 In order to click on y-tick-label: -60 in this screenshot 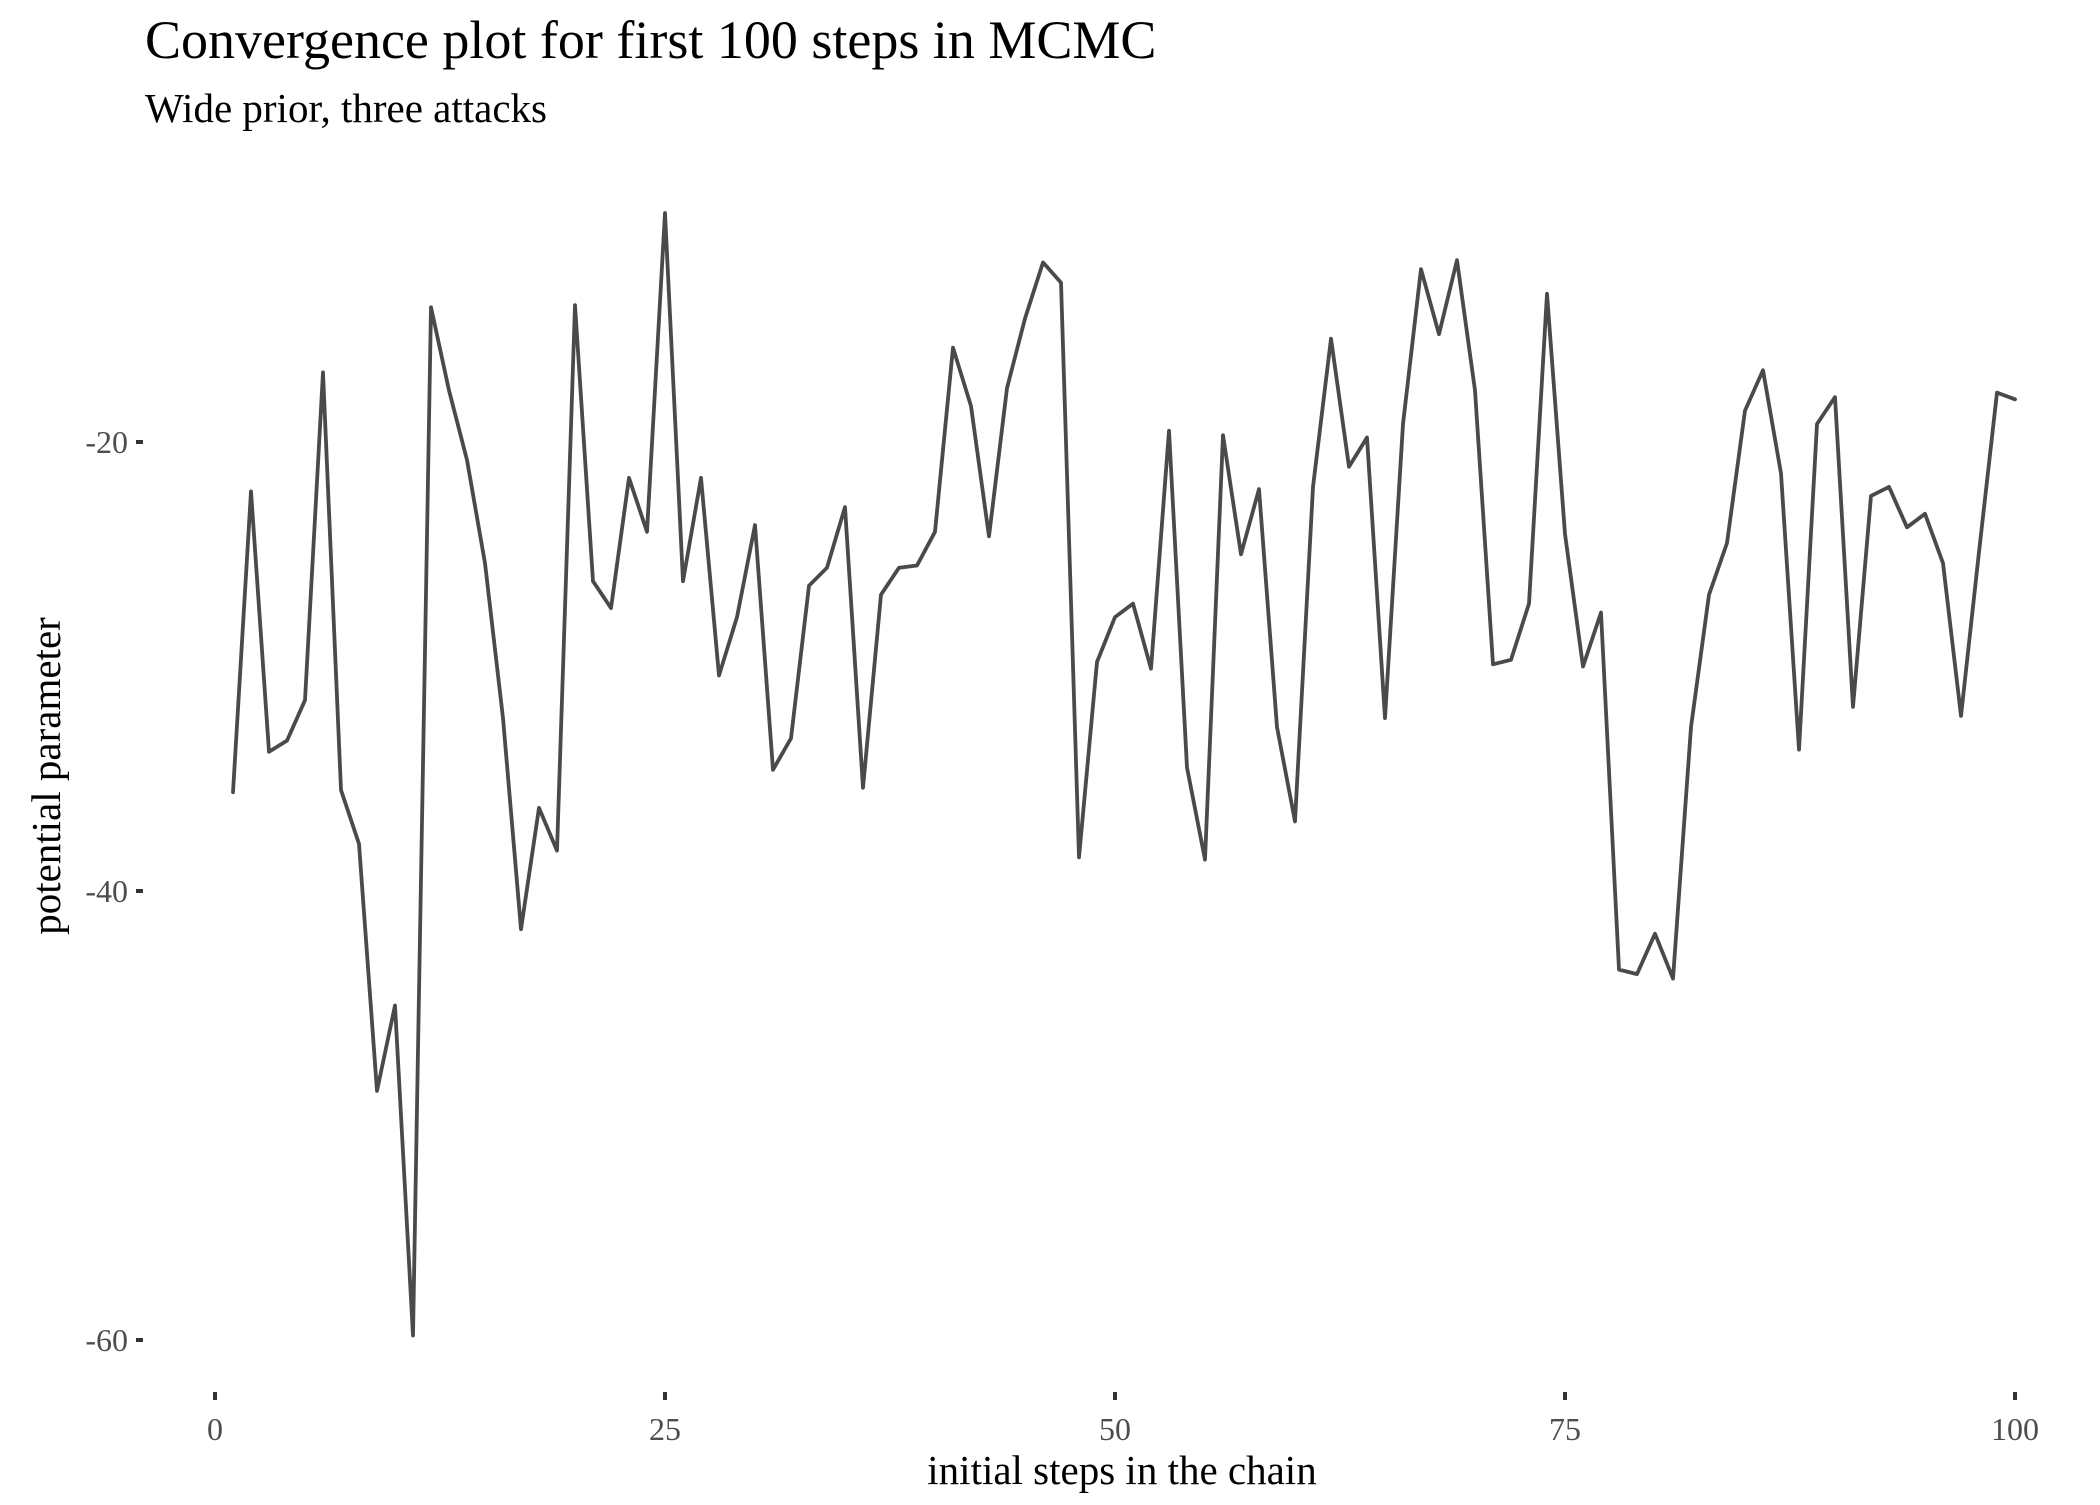, I will do `click(106, 1340)`.